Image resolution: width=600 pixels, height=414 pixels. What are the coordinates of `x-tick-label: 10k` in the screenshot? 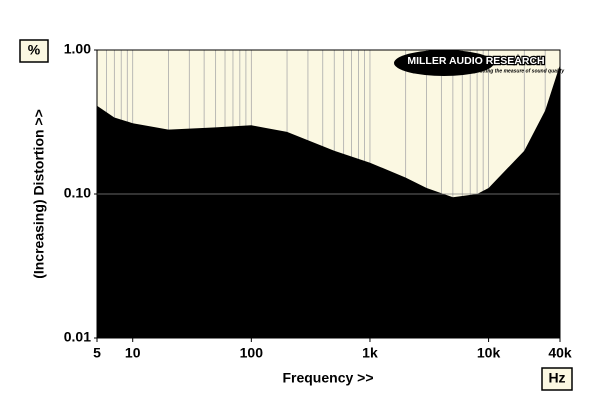 It's located at (489, 353).